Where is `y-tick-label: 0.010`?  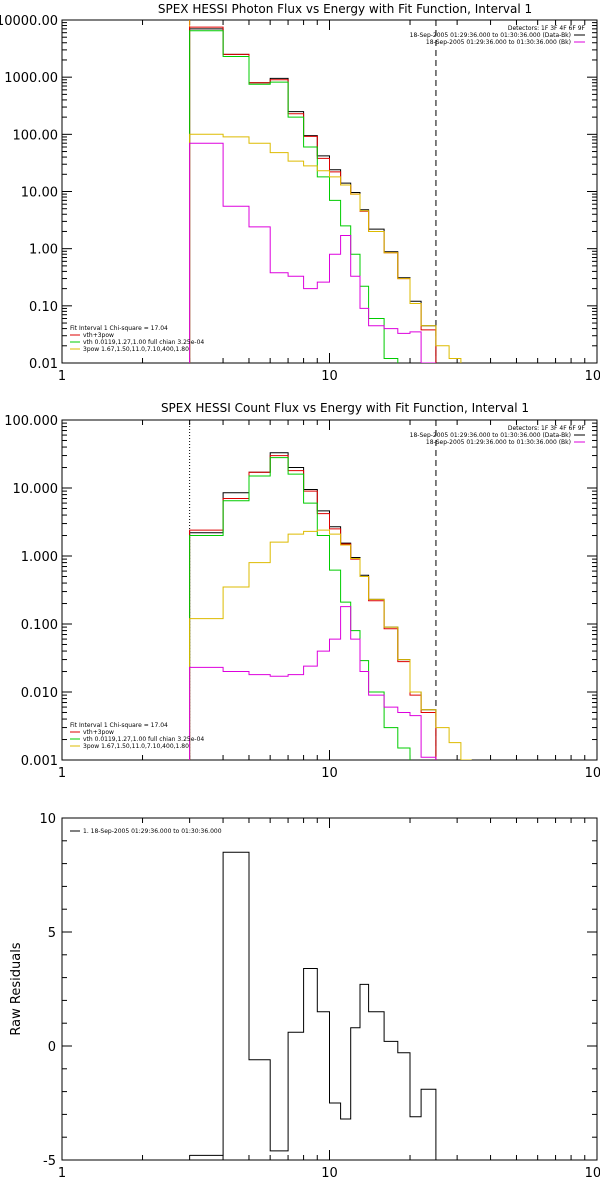
y-tick-label: 0.010 is located at coordinates (39, 693).